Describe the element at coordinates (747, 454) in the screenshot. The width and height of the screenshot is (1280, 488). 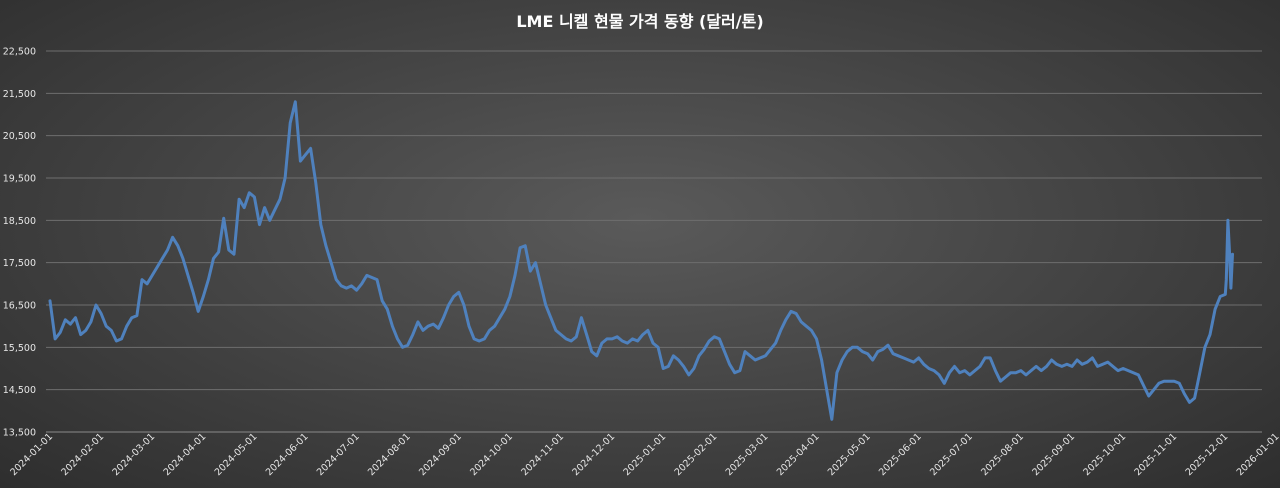
I see `x-tick-label: 2025-03-01` at that location.